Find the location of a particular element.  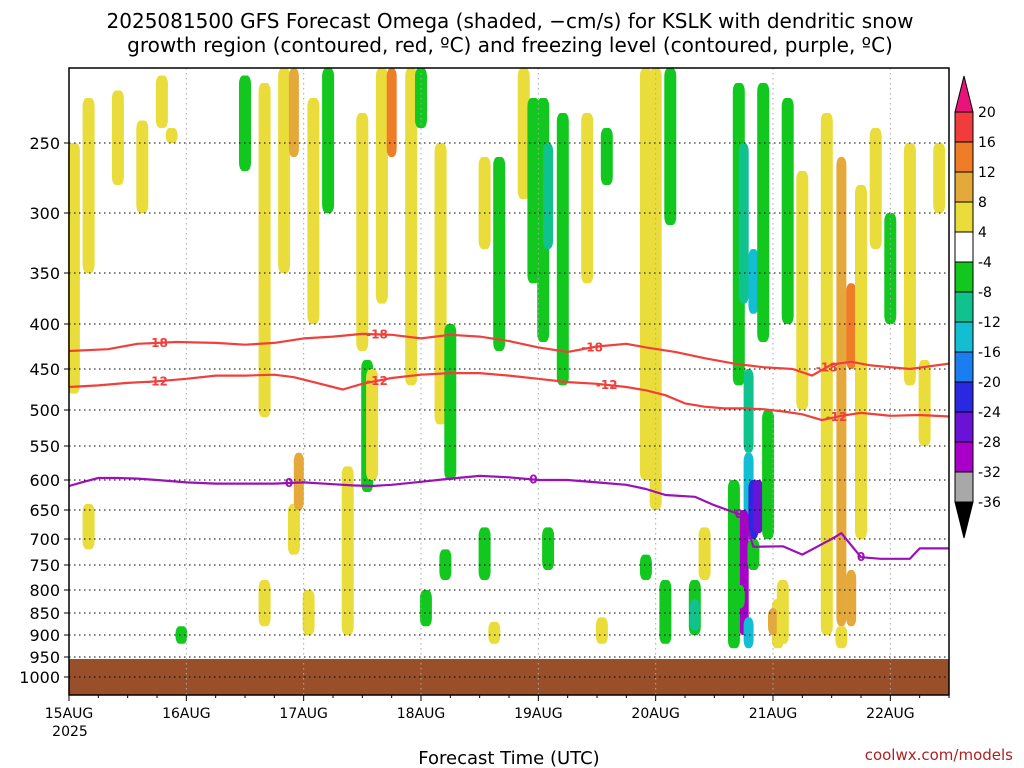

x-tick-label: 19AUG is located at coordinates (538, 714).